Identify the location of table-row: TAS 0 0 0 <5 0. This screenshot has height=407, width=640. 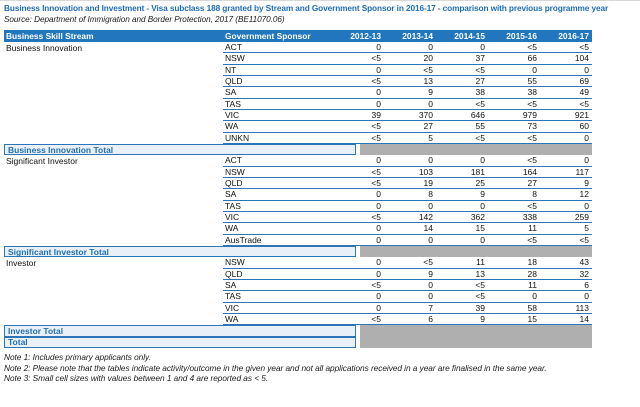
(298, 206).